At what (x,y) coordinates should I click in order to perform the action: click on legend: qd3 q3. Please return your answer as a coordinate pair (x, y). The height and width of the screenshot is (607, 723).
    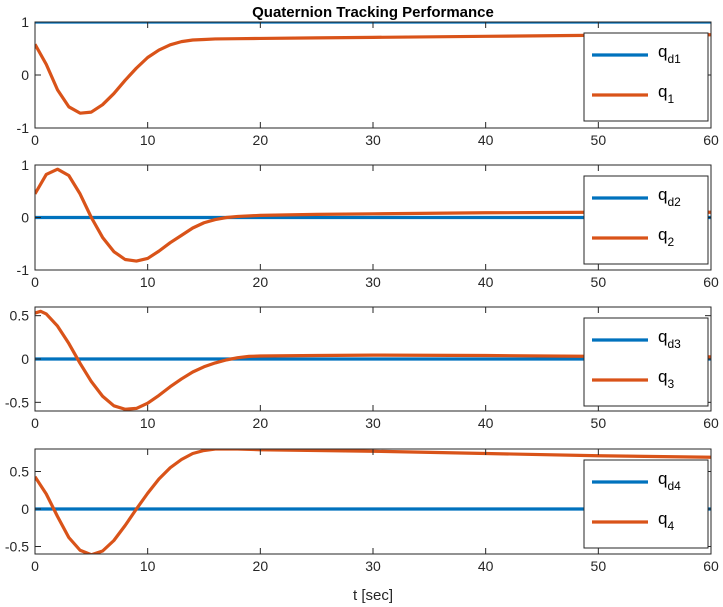
    Looking at the image, I should click on (646, 362).